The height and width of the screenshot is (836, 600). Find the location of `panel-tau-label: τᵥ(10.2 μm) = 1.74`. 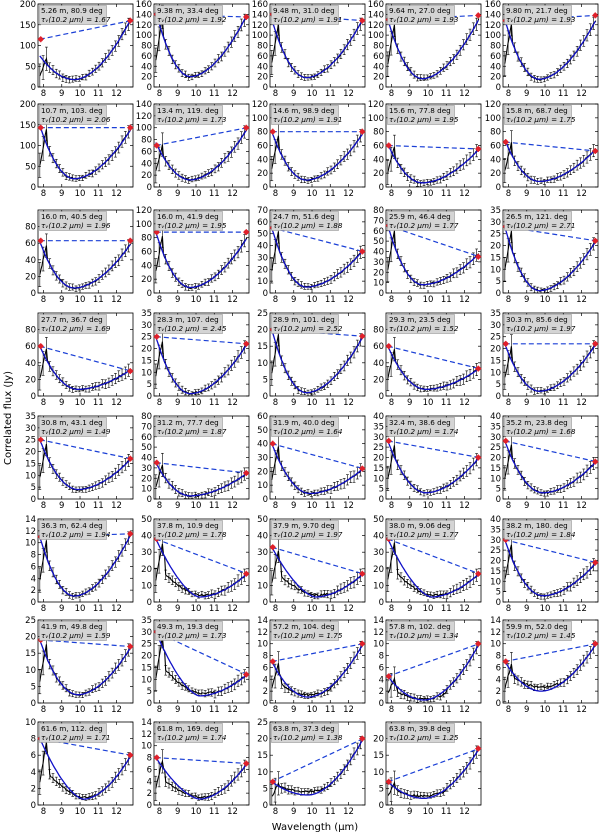

panel-tau-label: τᵥ(10.2 μm) = 1.74 is located at coordinates (192, 737).